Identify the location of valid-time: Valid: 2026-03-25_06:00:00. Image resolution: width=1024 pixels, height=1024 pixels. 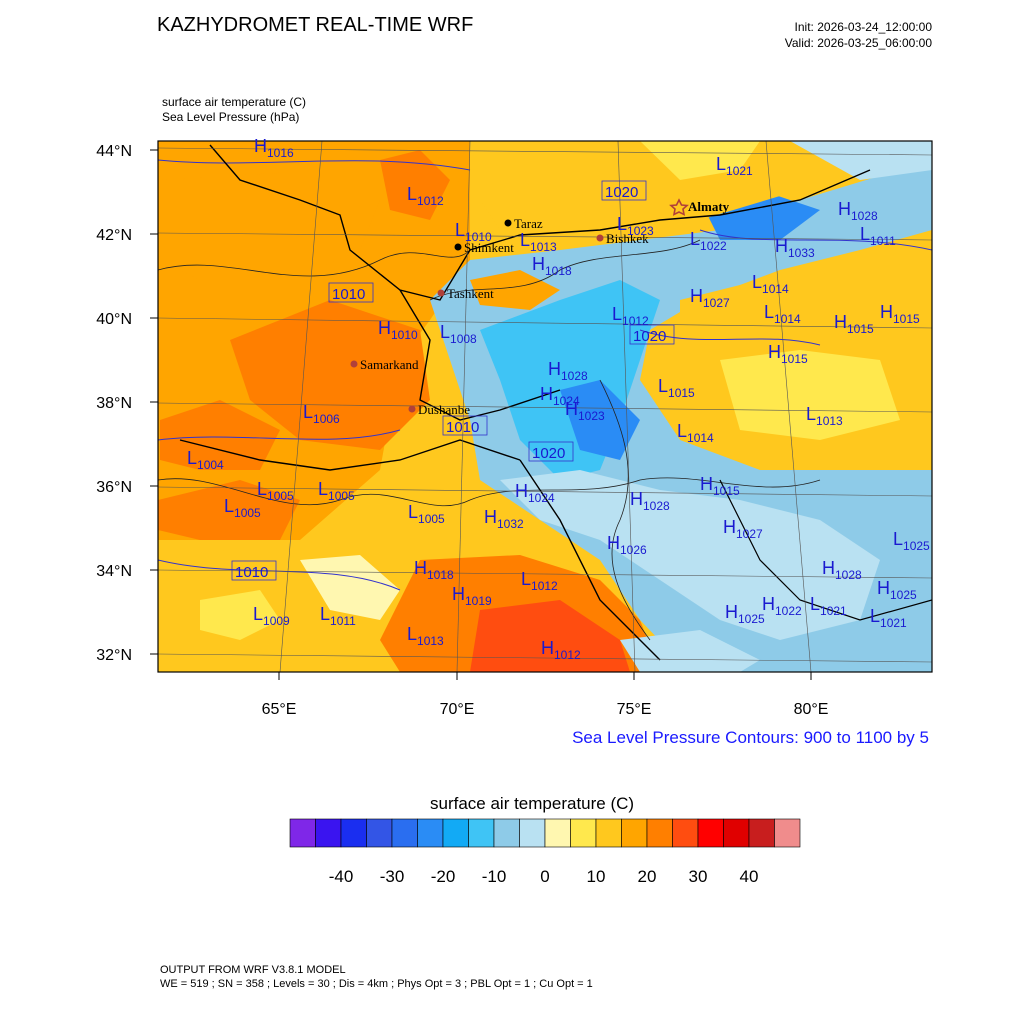
(858, 43).